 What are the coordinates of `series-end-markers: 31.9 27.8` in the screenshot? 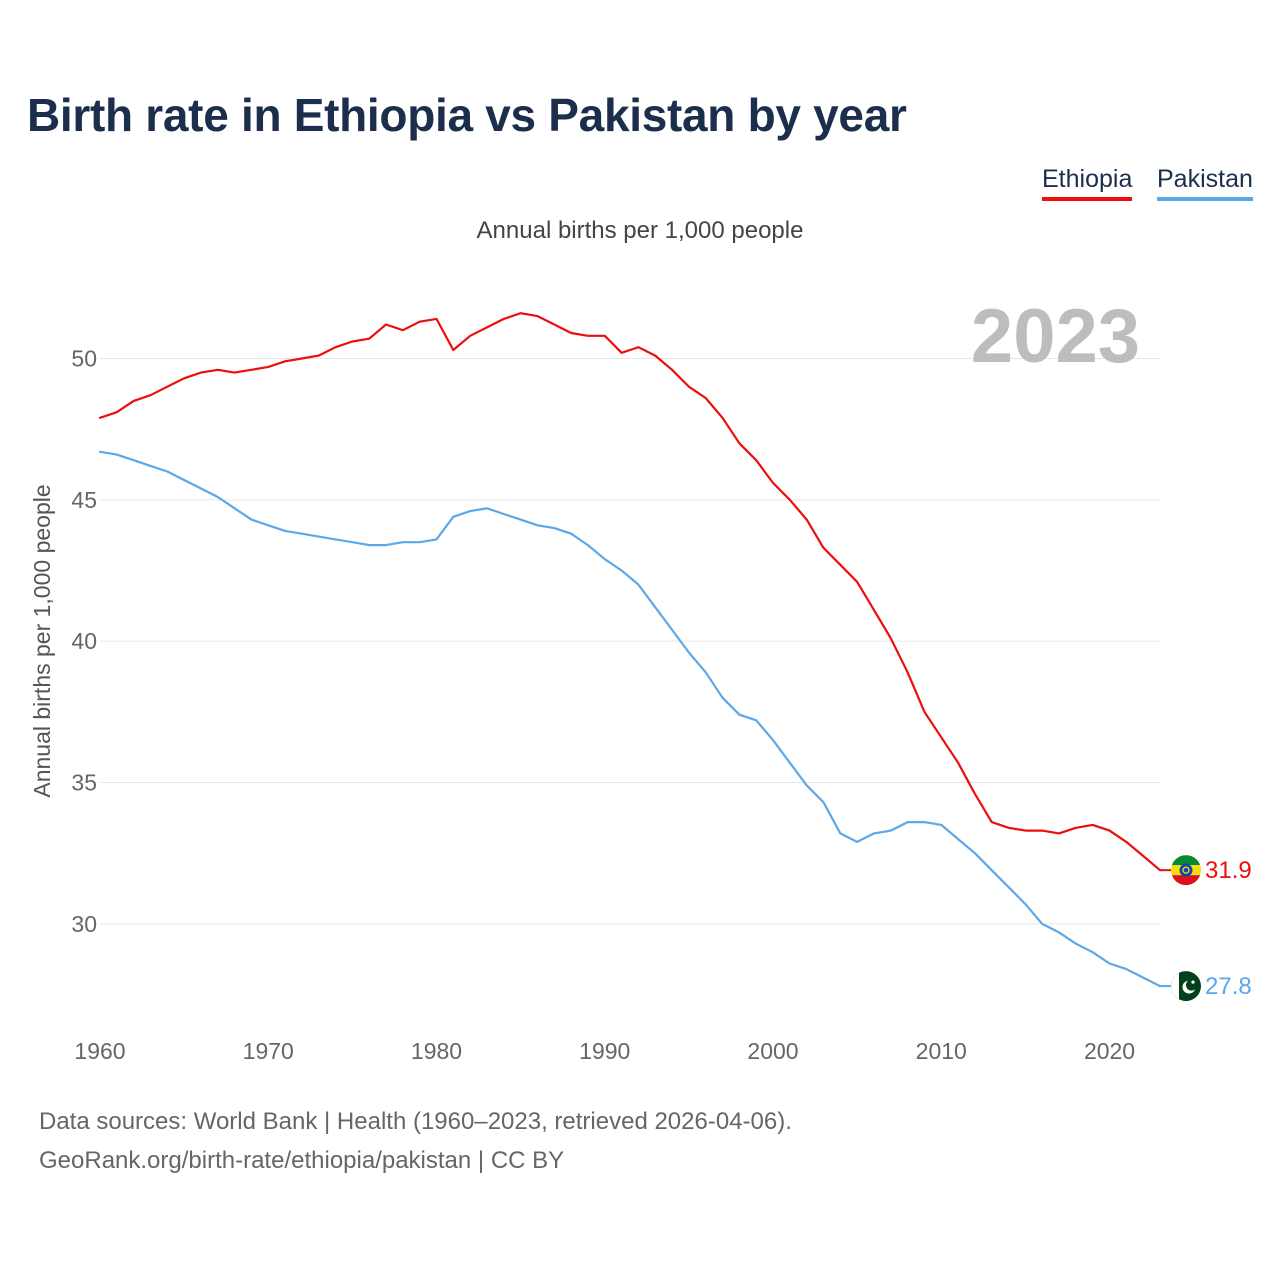 It's located at (1206, 928).